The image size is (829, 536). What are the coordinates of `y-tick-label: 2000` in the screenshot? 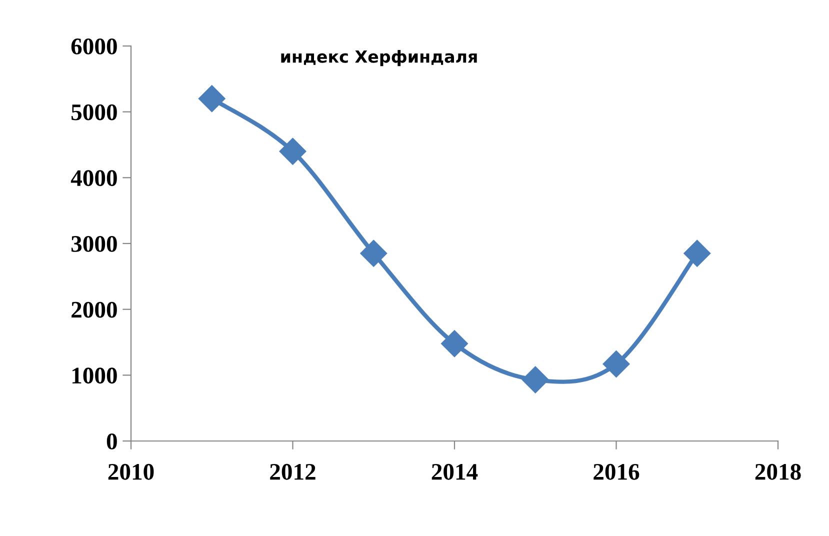 It's located at (94, 310).